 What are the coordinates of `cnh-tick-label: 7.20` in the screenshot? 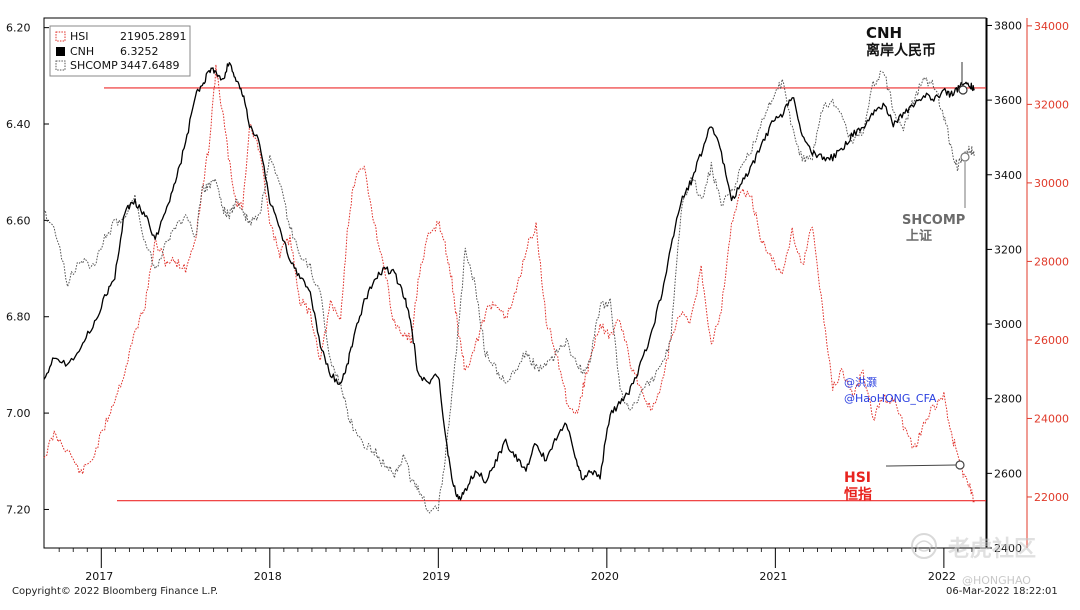 It's located at (18, 509).